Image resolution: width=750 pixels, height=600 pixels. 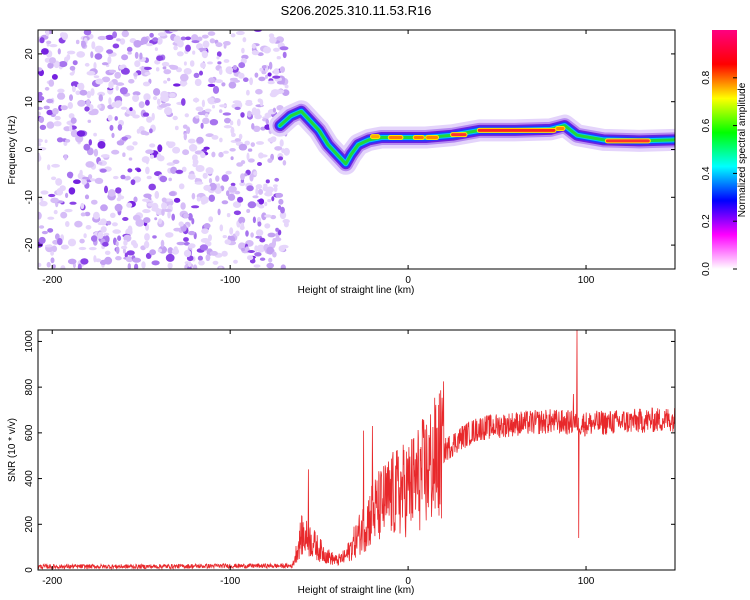 What do you see at coordinates (29, 197) in the screenshot?
I see `spectrogram-y-tick-label: -10` at bounding box center [29, 197].